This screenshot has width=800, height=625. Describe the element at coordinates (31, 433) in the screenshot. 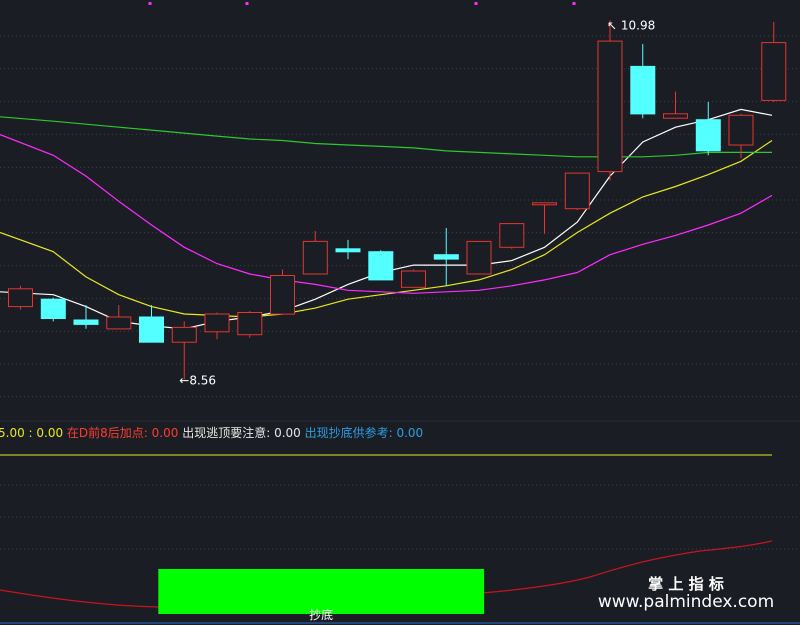

I see `legend-item: 5.00 : 0.00` at that location.